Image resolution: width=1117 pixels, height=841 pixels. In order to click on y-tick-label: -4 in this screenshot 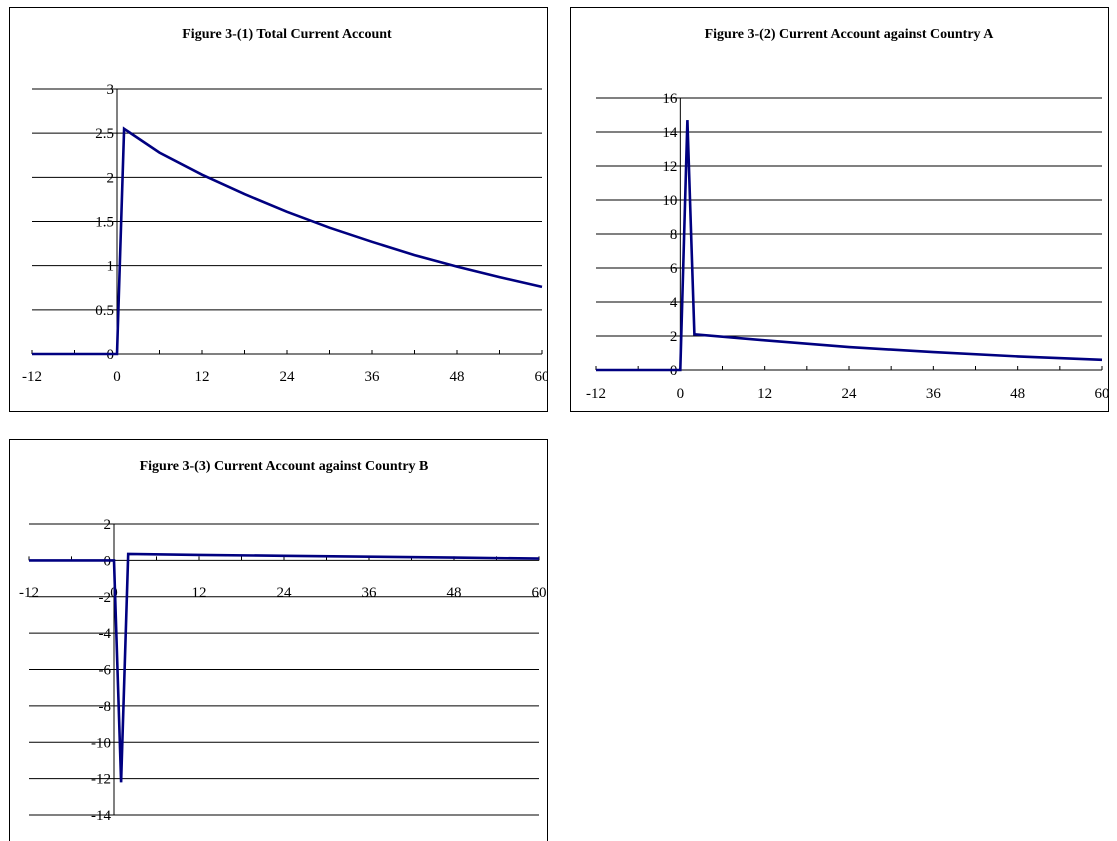, I will do `click(105, 634)`.